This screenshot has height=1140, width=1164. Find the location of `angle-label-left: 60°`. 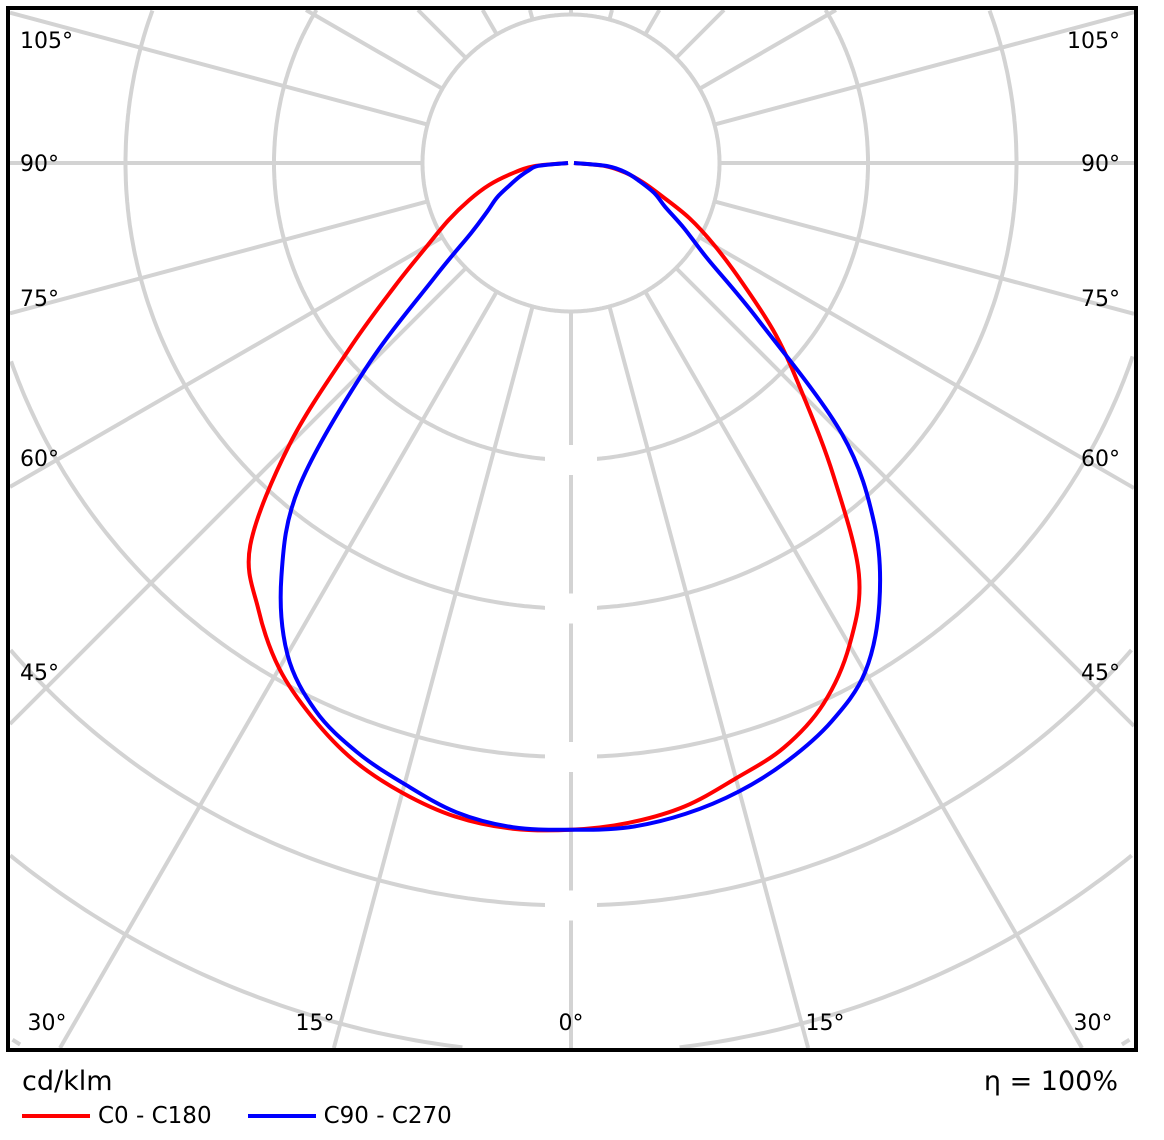

angle-label-left: 60° is located at coordinates (39, 459).